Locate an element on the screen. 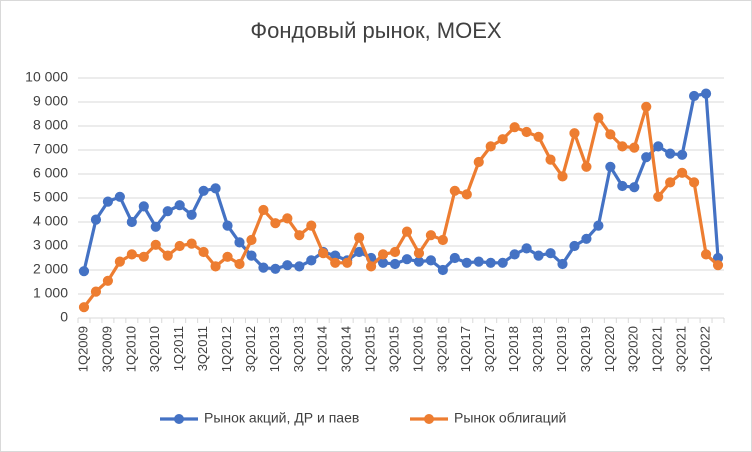 The width and height of the screenshot is (752, 452). x-tick-label: 3Q2011 is located at coordinates (202, 348).